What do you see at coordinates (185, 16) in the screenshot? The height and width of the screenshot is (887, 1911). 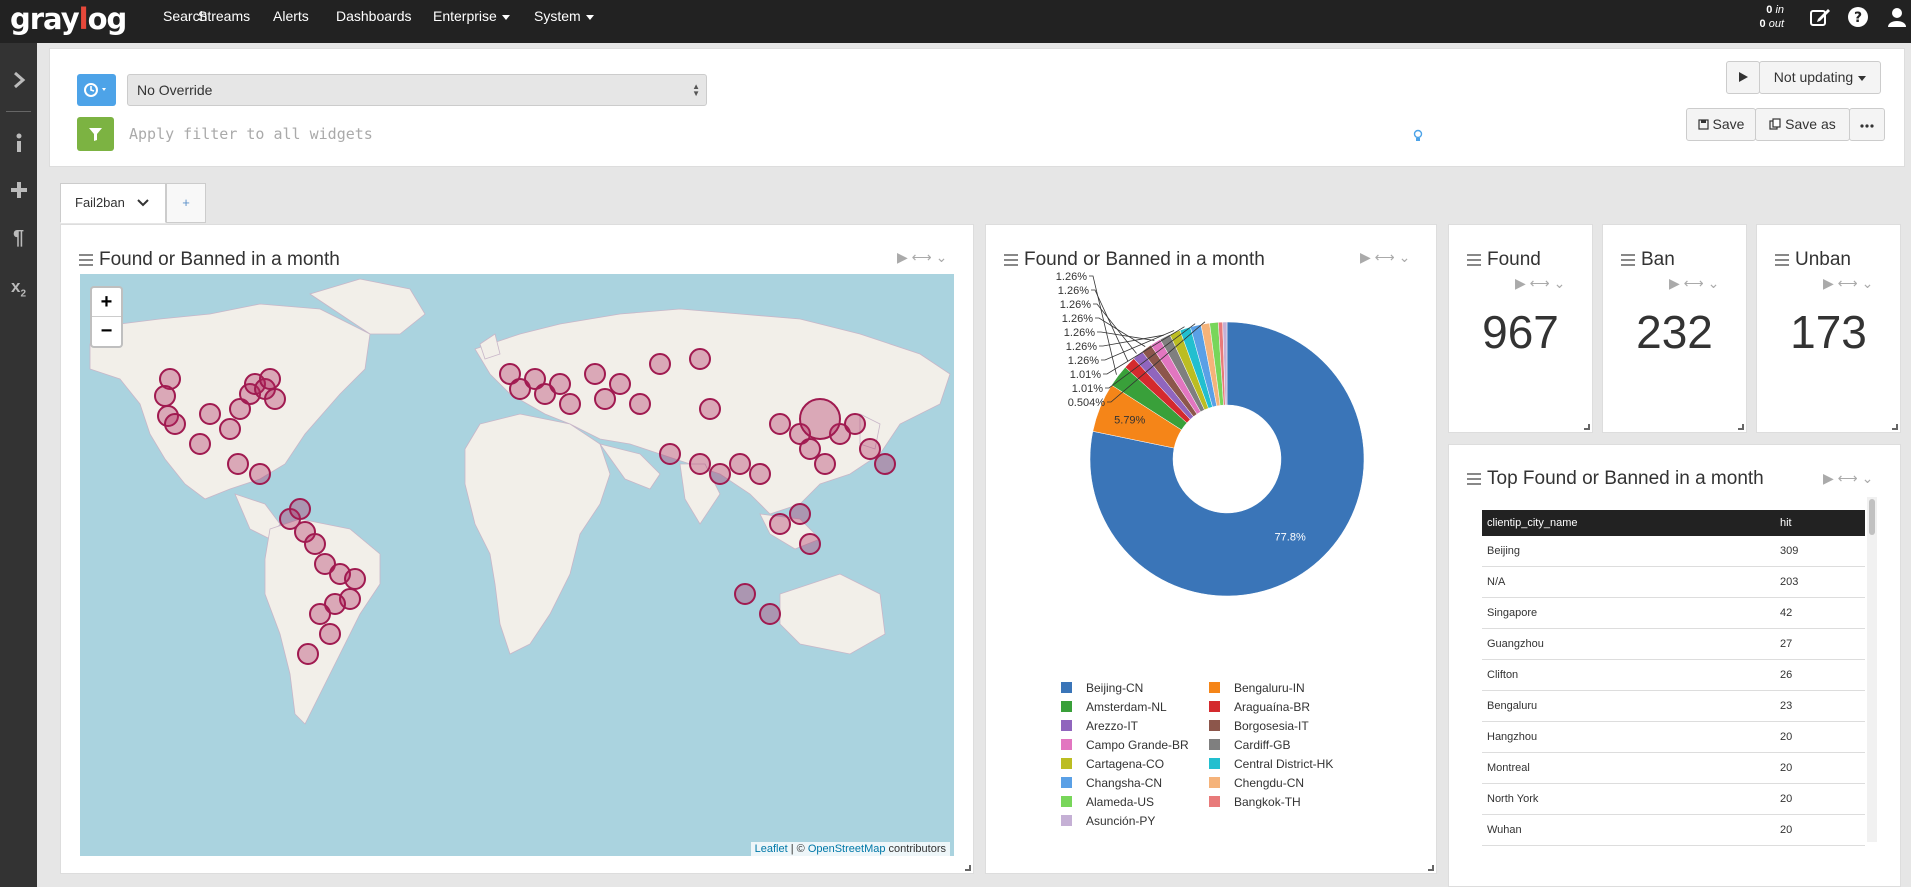 I see `nav-search: Search` at bounding box center [185, 16].